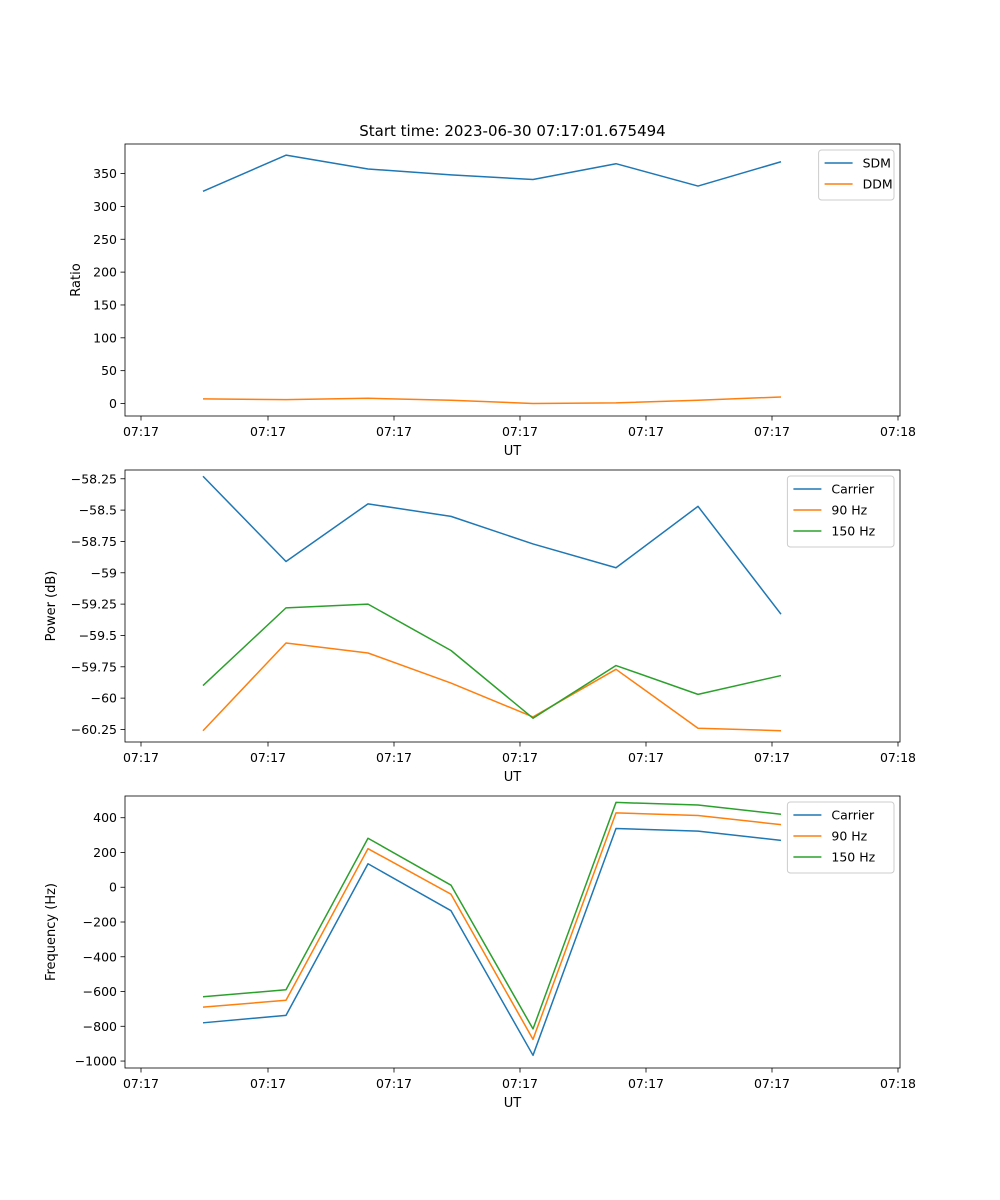 This screenshot has width=1000, height=1200. What do you see at coordinates (105, 206) in the screenshot?
I see `y-tick-label: 300` at bounding box center [105, 206].